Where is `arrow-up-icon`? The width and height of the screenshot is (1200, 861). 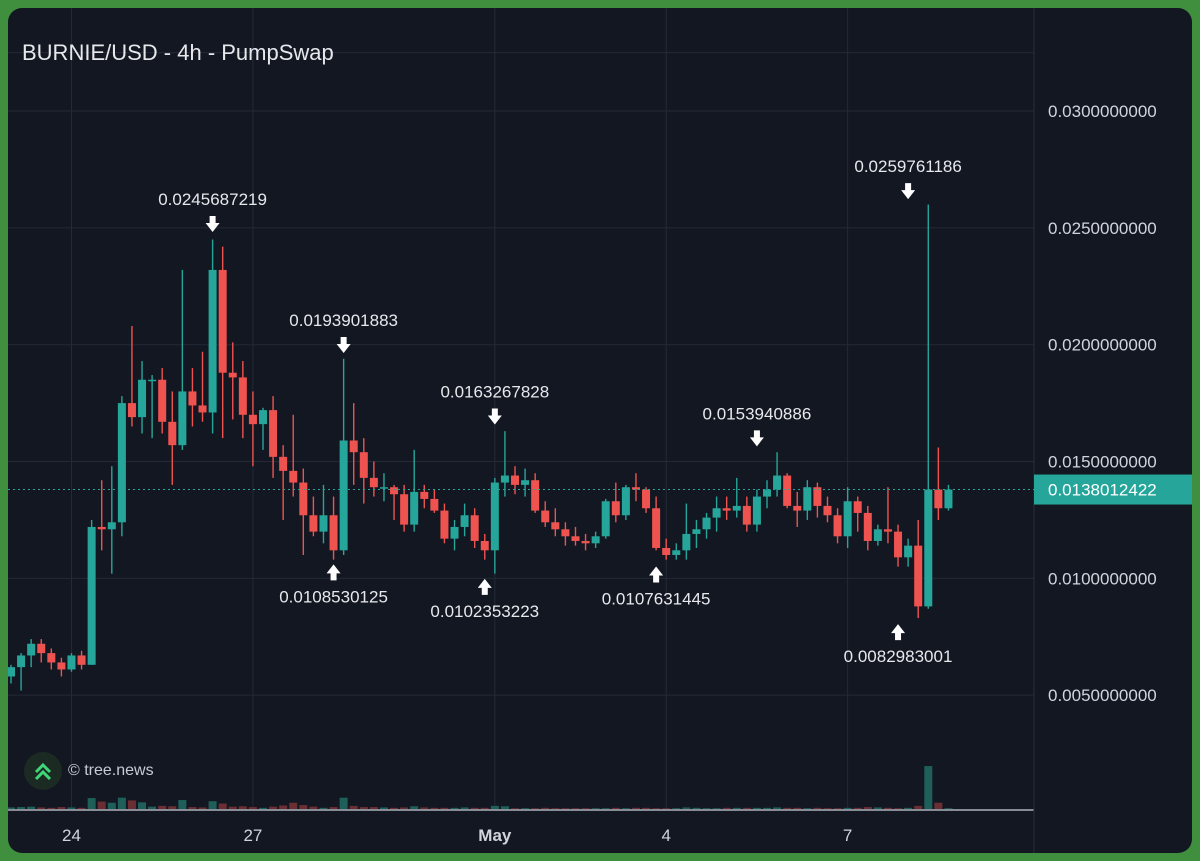 arrow-up-icon is located at coordinates (484, 586).